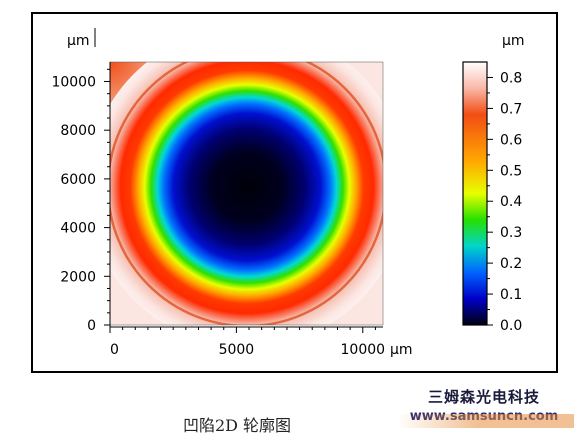 This screenshot has height=443, width=588. Describe the element at coordinates (237, 425) in the screenshot. I see `figure-caption: 凹陷2D 轮廓图` at that location.